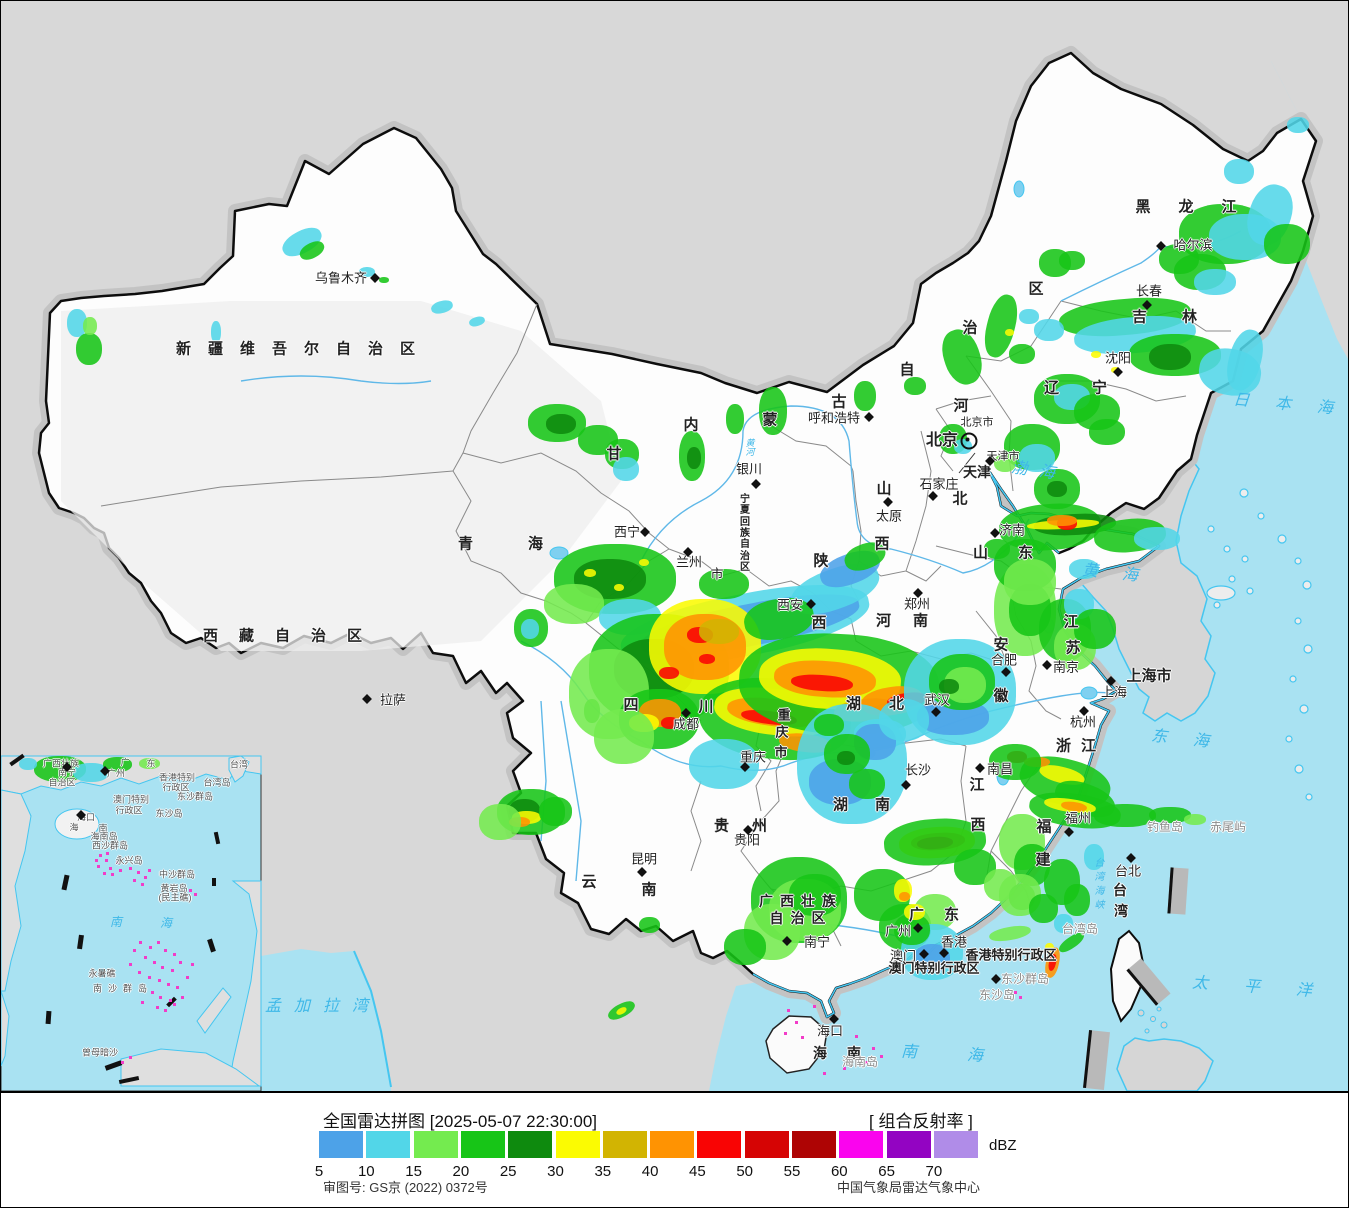 This screenshot has height=1208, width=1349. What do you see at coordinates (460, 1121) in the screenshot?
I see `legend-title: 全国雷达拼图 [2025-05-07 22:30:00]` at bounding box center [460, 1121].